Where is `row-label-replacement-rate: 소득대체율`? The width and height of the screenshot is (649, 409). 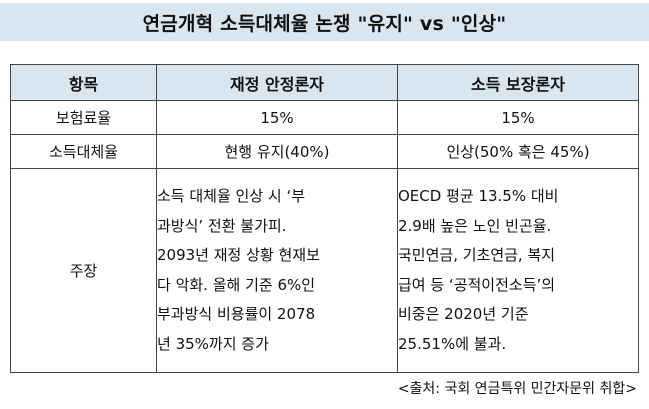 row-label-replacement-rate: 소득대체율 is located at coordinates (83, 151).